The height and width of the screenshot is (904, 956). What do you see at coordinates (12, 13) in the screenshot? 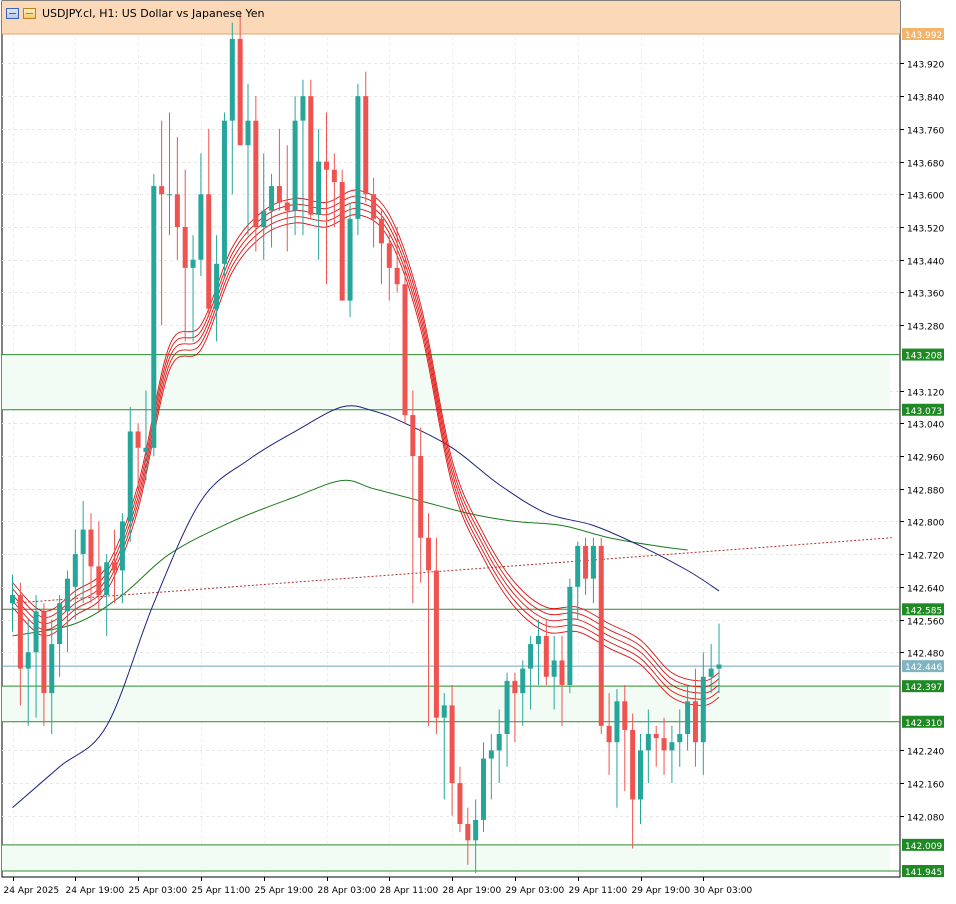
I see `chart-window-icon` at bounding box center [12, 13].